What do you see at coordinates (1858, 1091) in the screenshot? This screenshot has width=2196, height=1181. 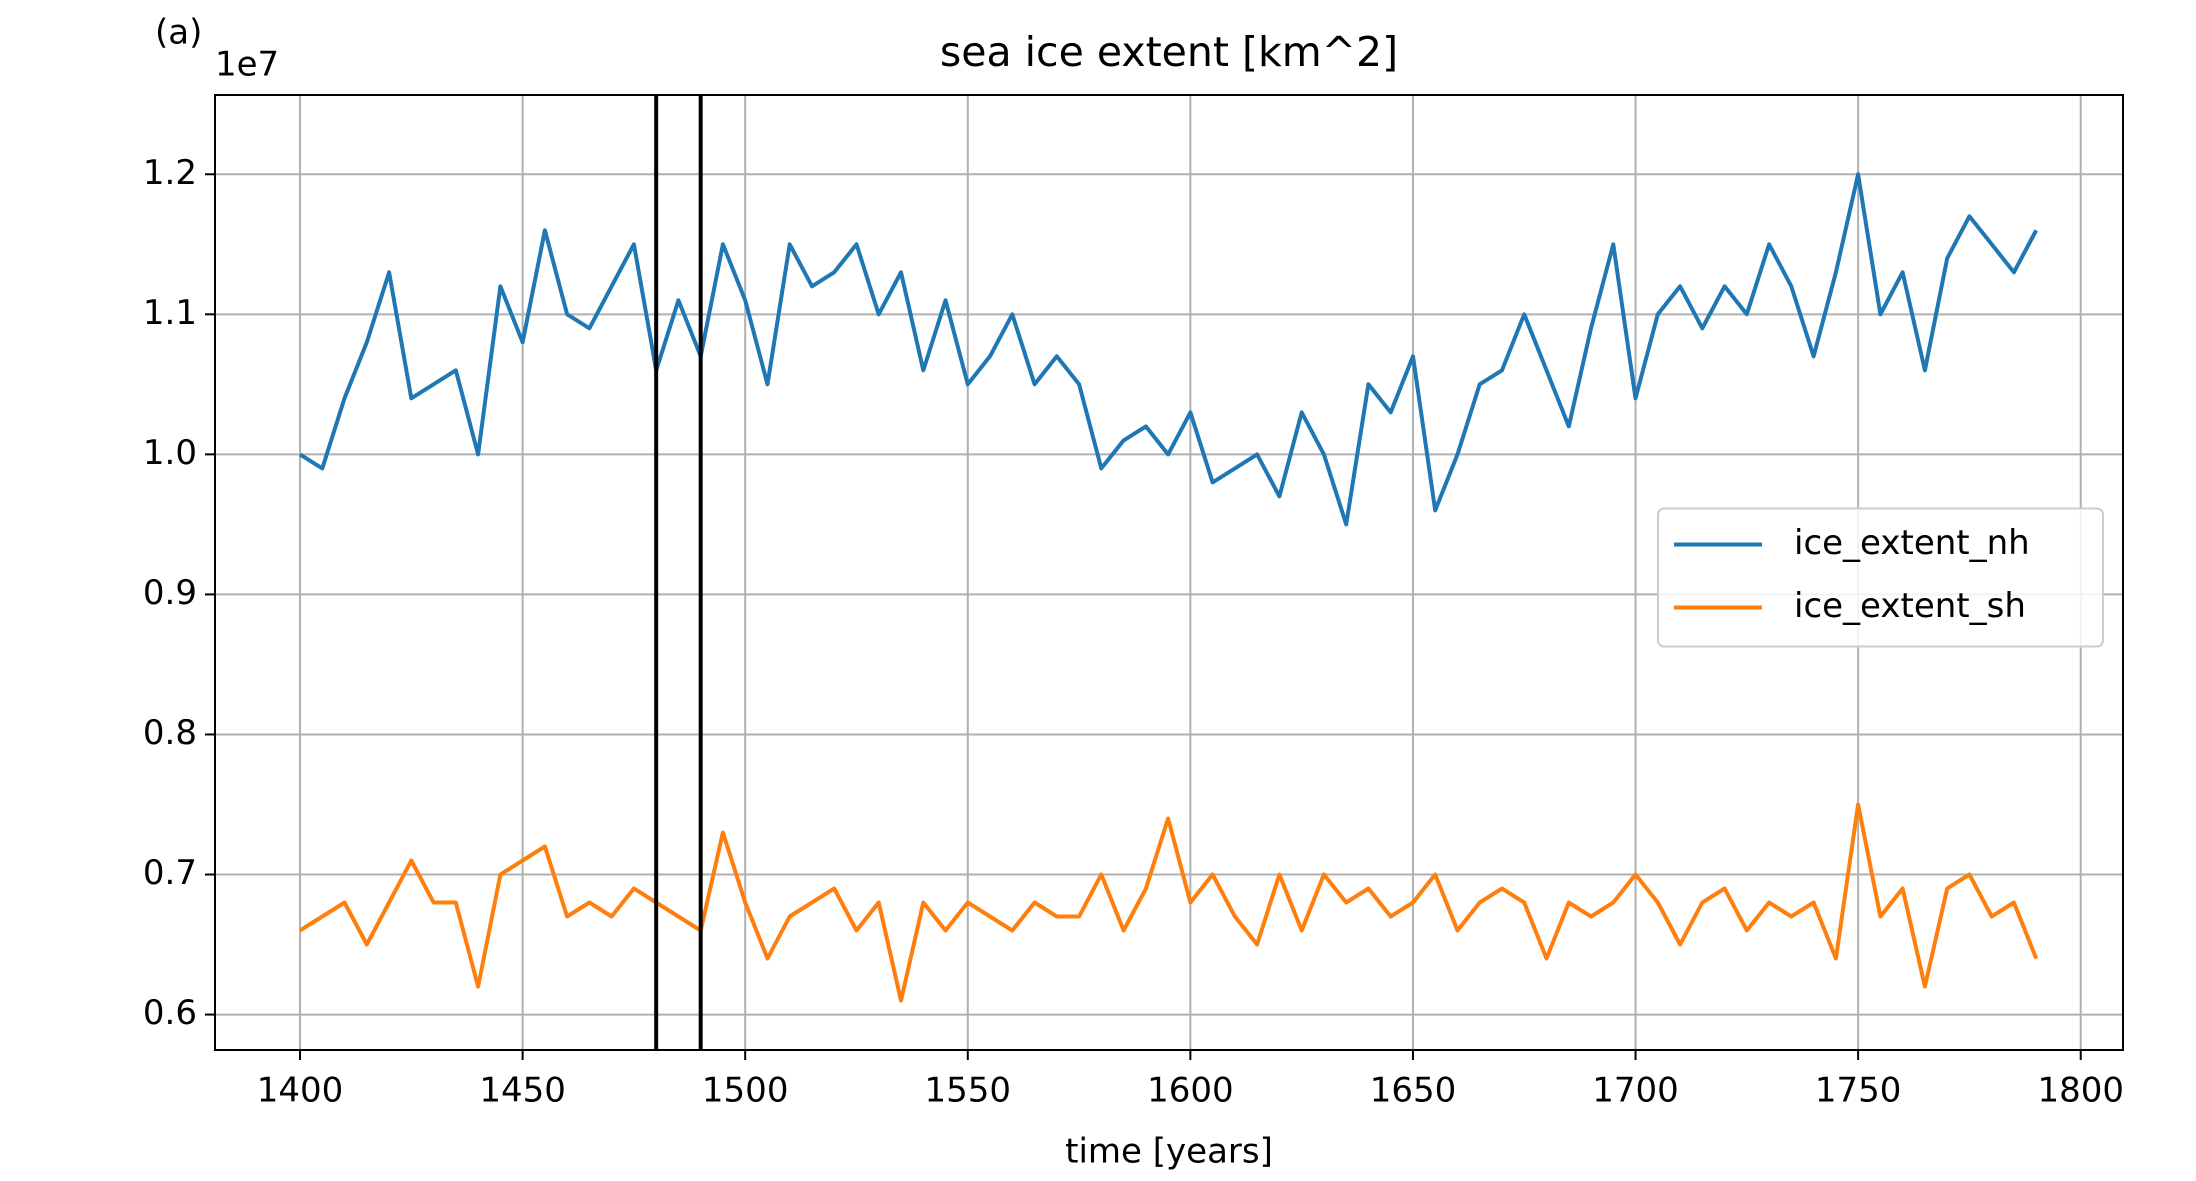 I see `x-tick-label: 1750` at bounding box center [1858, 1091].